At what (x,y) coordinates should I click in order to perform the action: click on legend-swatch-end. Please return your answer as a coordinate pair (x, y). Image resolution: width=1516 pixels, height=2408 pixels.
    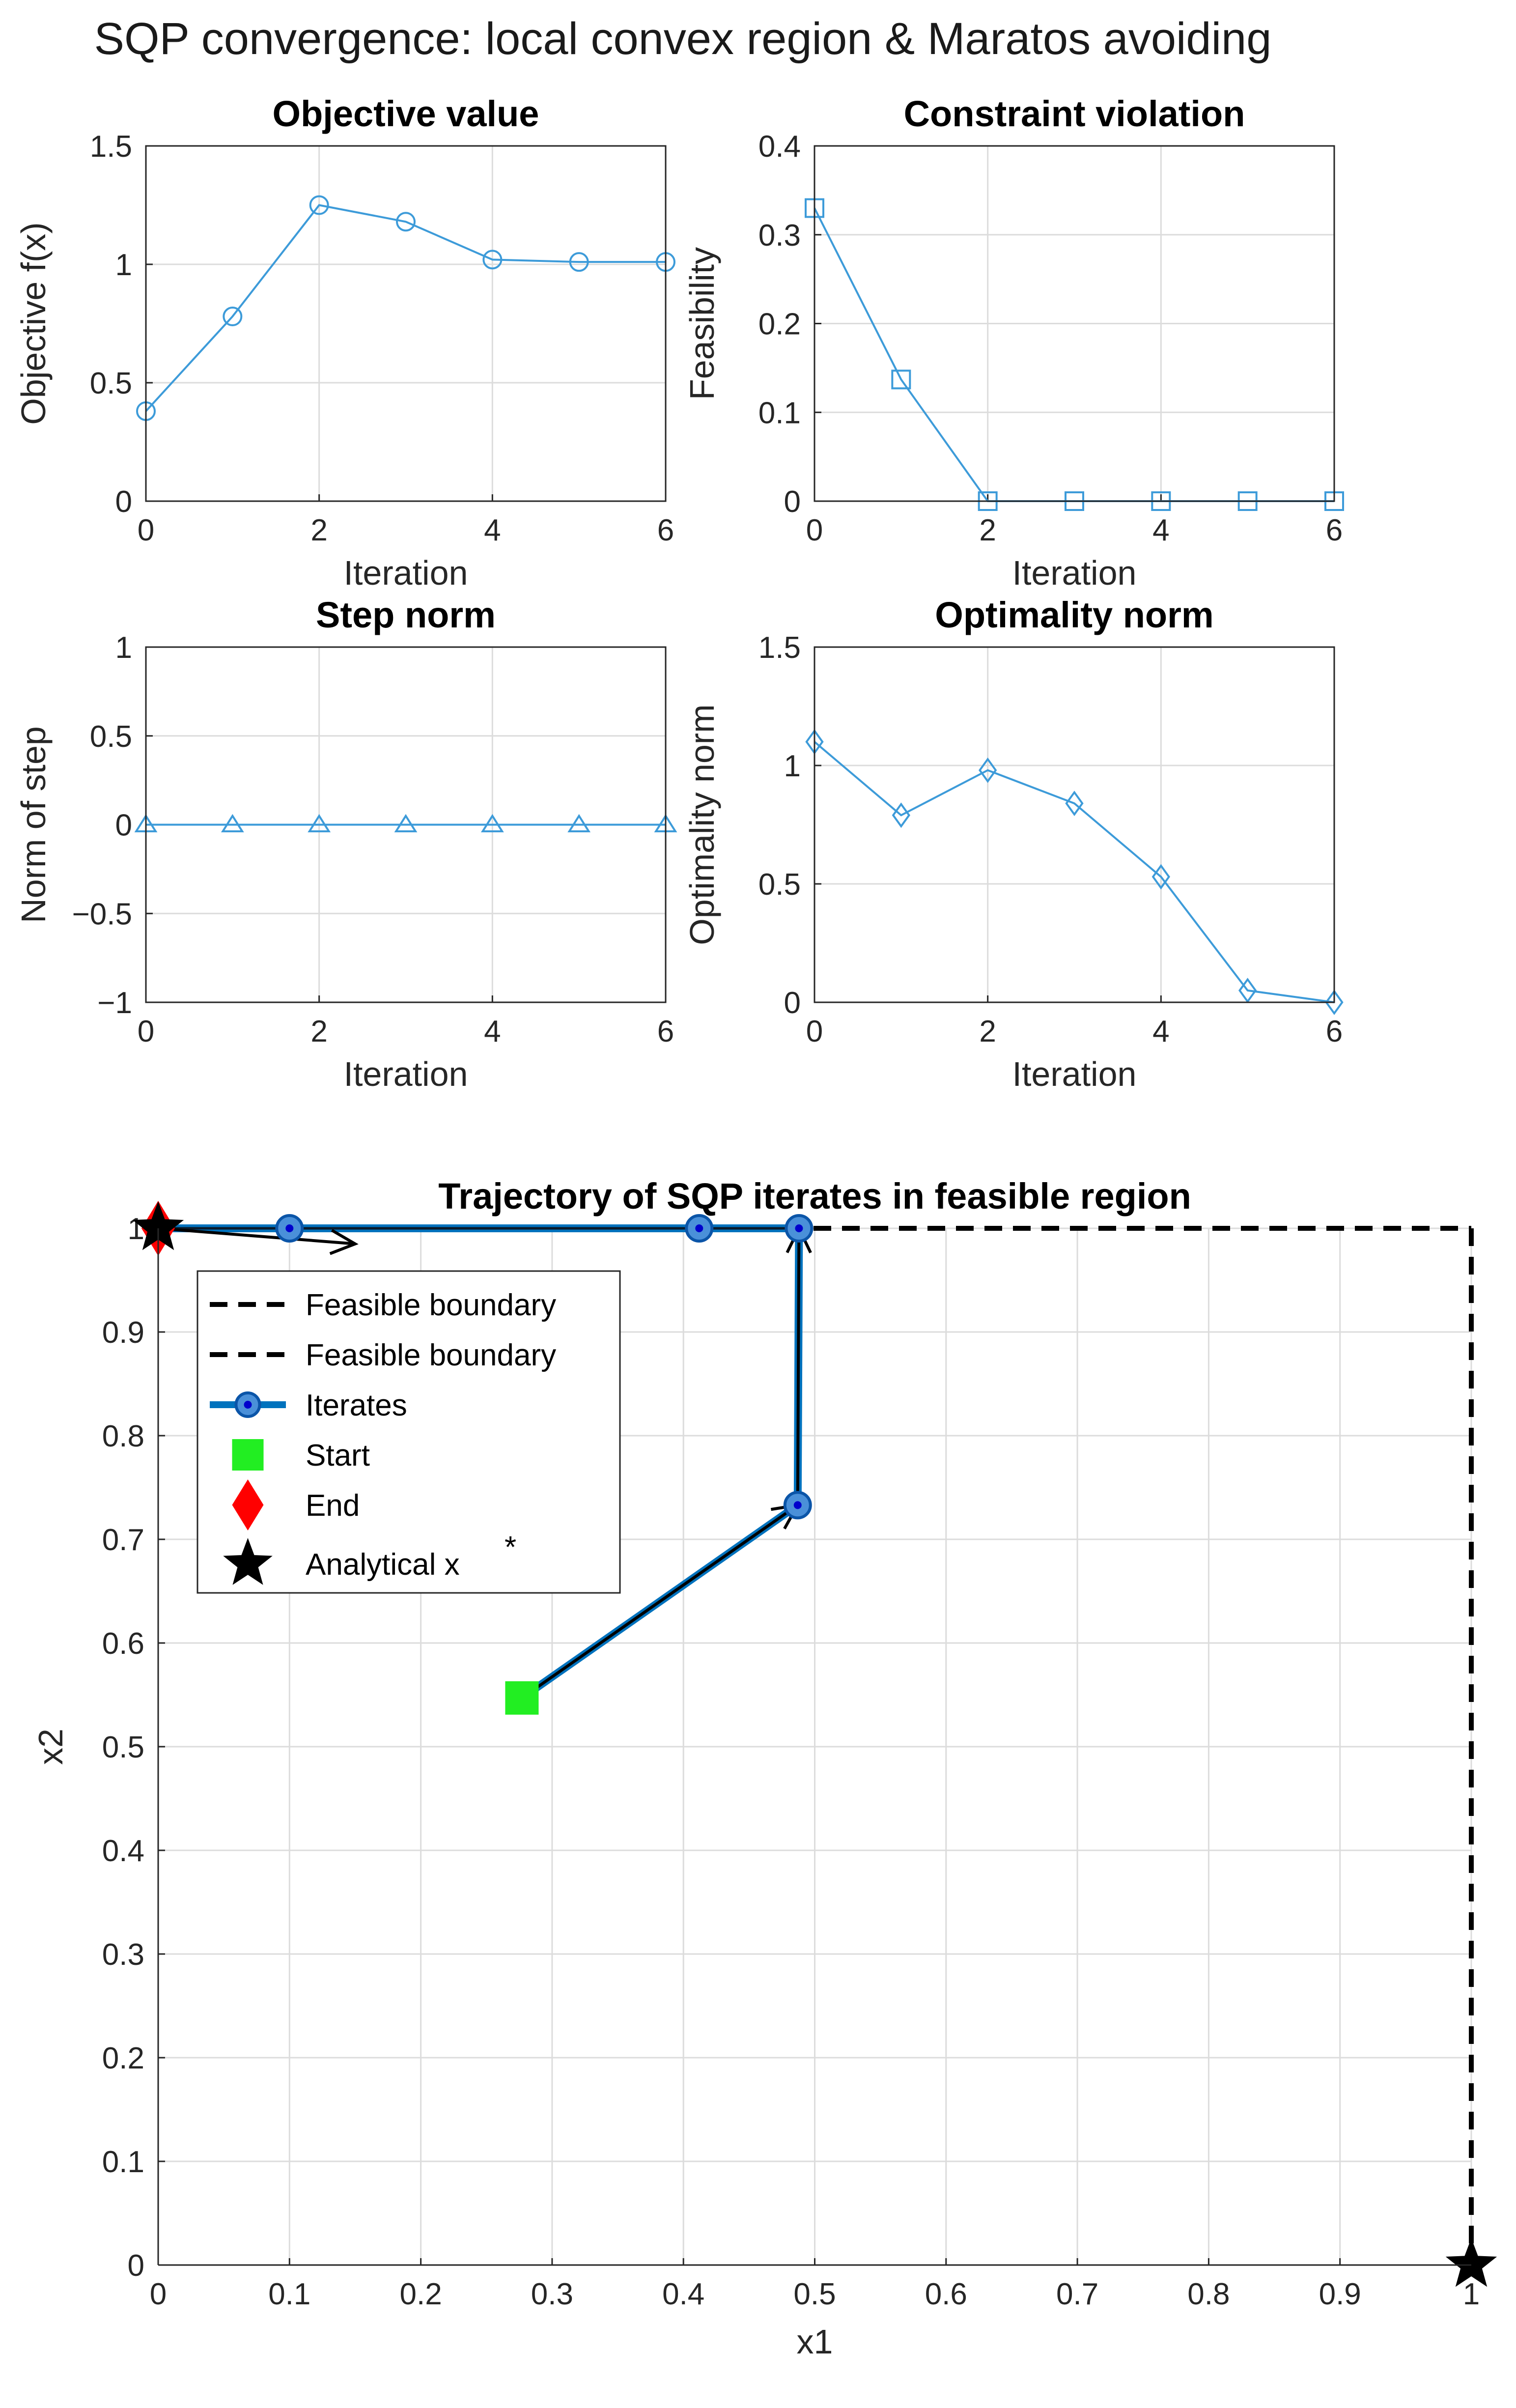
    Looking at the image, I should click on (248, 1504).